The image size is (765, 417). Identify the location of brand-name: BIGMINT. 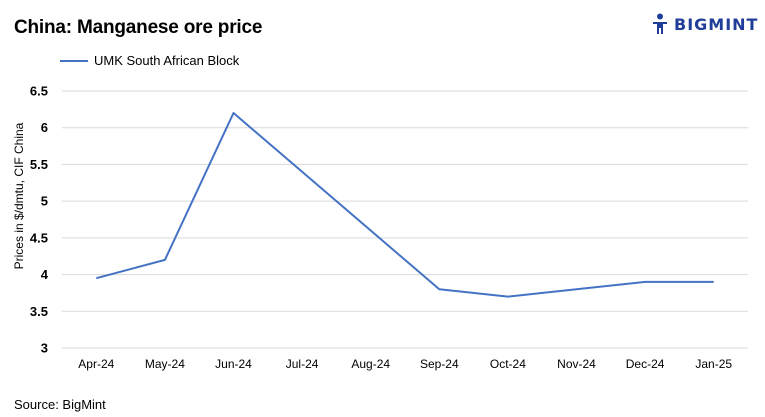
(716, 24).